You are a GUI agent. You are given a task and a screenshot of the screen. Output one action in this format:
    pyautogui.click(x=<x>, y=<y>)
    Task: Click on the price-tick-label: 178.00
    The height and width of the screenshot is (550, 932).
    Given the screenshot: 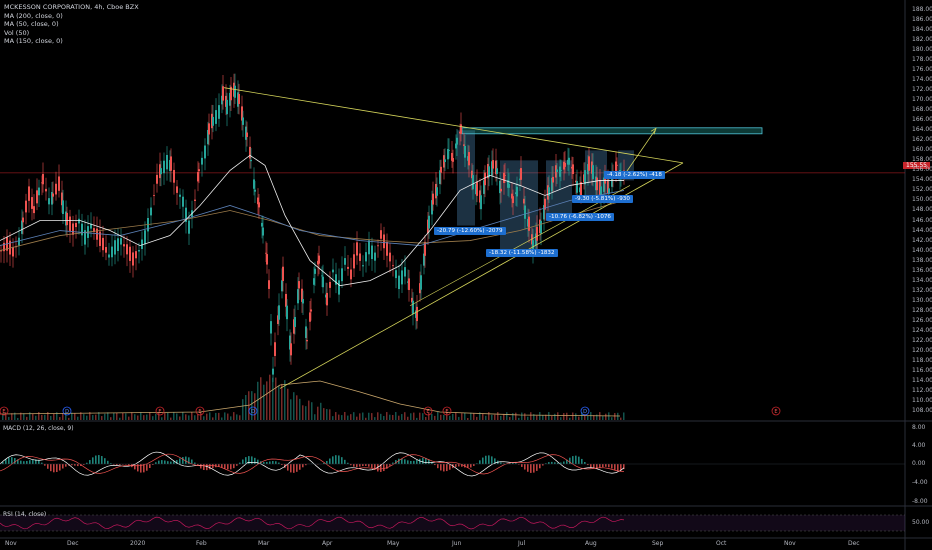 What is the action you would take?
    pyautogui.click(x=922, y=60)
    